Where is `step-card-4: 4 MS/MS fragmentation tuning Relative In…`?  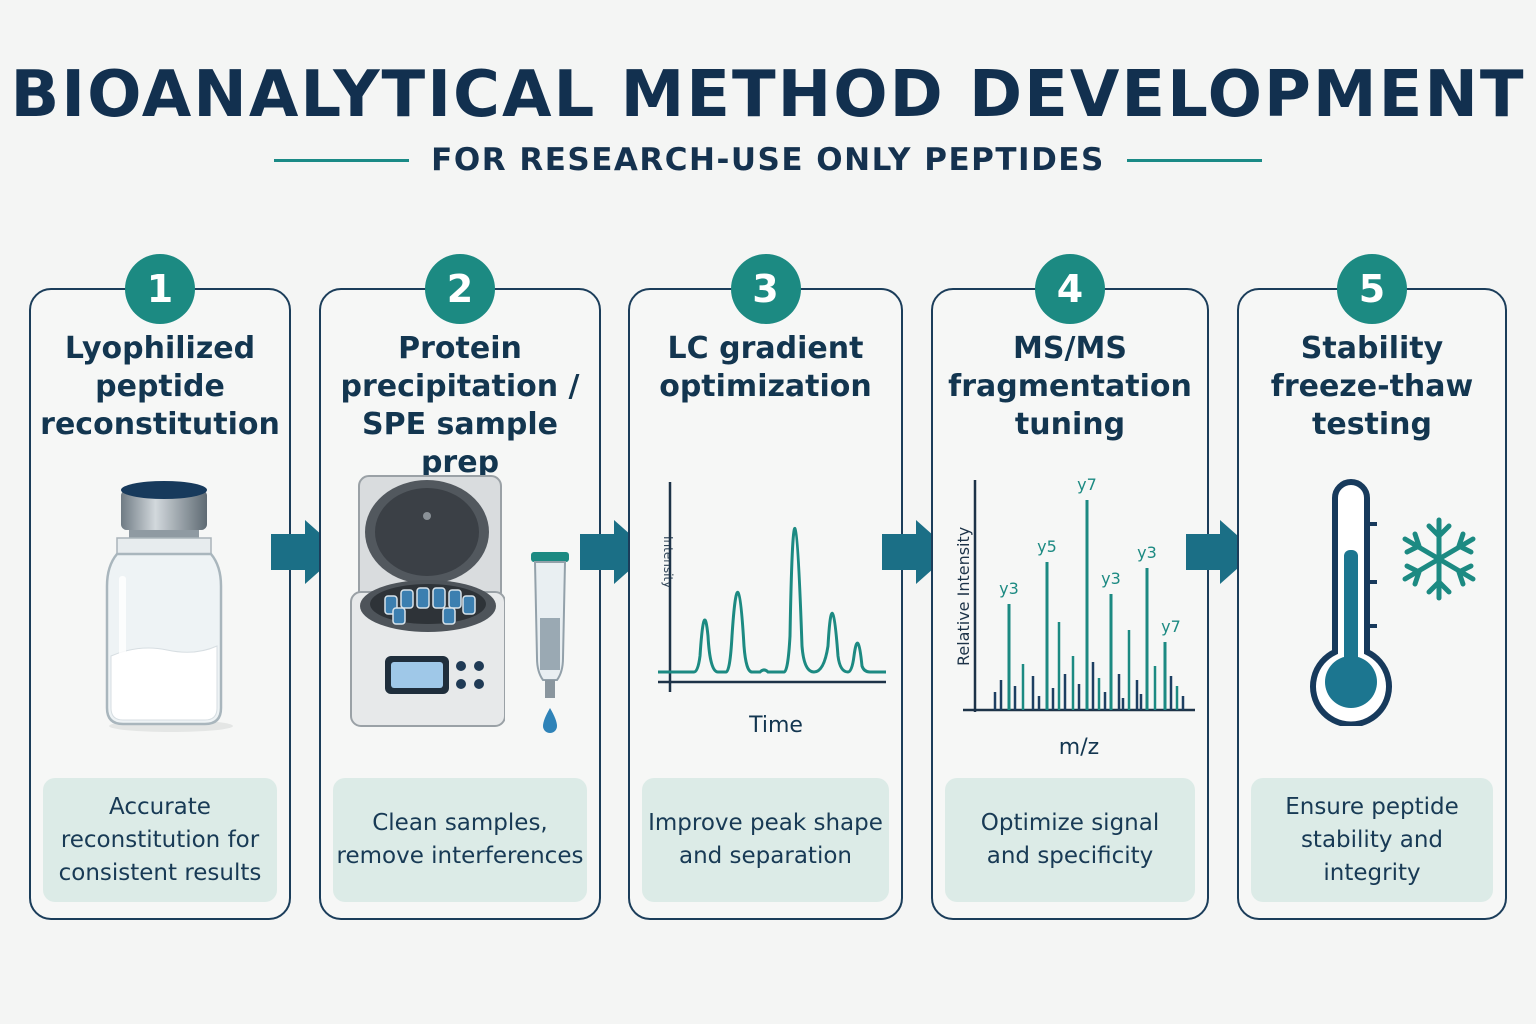
step-card-4: 4 MS/MS fragmentation tuning Relative In… is located at coordinates (1070, 587).